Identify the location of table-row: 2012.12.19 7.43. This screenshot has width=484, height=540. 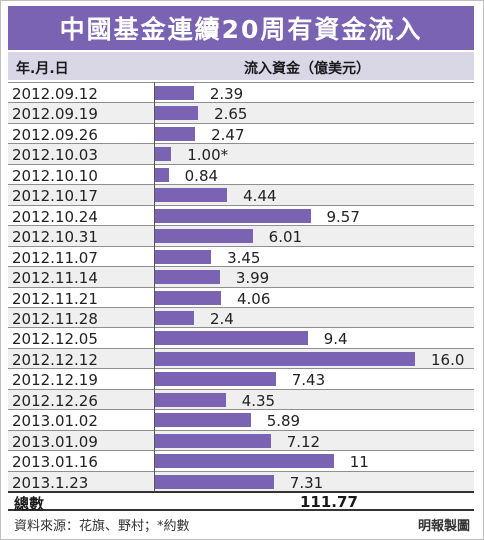
(241, 378).